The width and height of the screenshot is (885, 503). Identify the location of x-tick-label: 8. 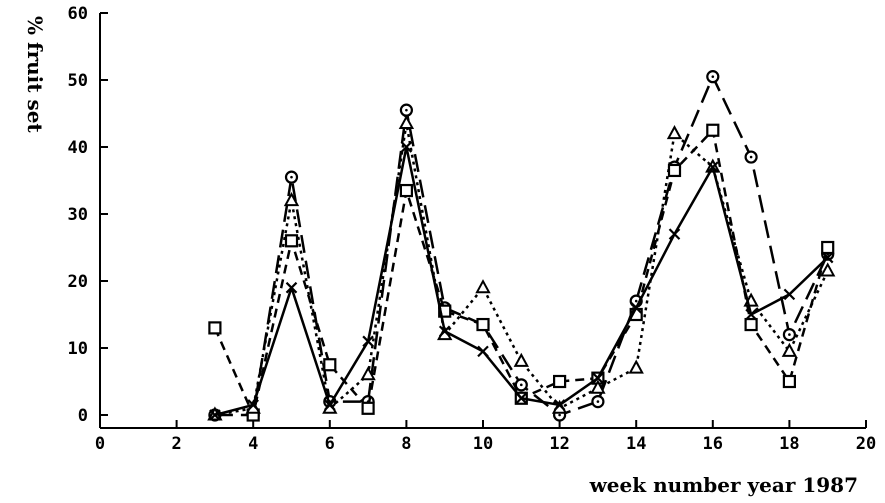
(406, 444).